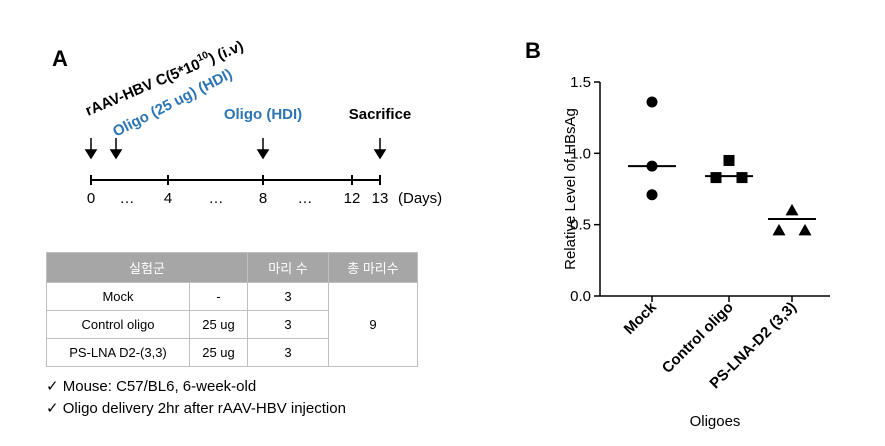  Describe the element at coordinates (580, 153) in the screenshot. I see `y-tick-label: 1.0` at that location.